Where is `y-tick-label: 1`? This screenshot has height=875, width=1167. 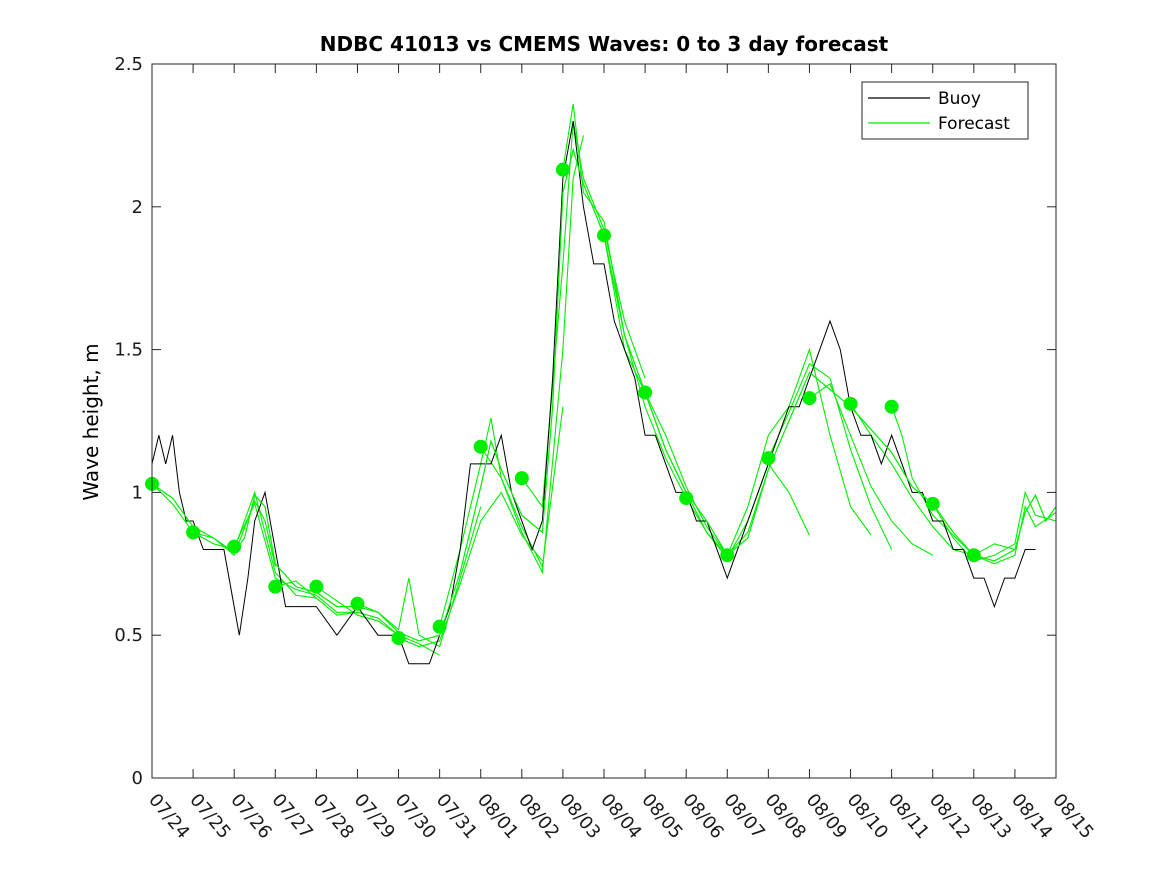
y-tick-label: 1 is located at coordinates (137, 492).